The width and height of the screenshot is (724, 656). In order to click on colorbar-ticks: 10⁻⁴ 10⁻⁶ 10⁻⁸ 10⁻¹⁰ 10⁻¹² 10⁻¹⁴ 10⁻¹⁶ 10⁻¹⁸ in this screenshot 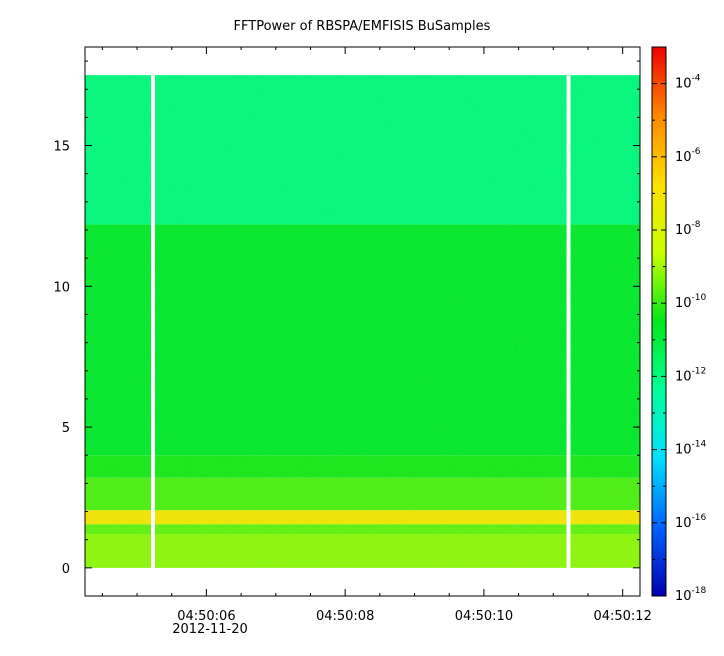, I will do `click(679, 325)`.